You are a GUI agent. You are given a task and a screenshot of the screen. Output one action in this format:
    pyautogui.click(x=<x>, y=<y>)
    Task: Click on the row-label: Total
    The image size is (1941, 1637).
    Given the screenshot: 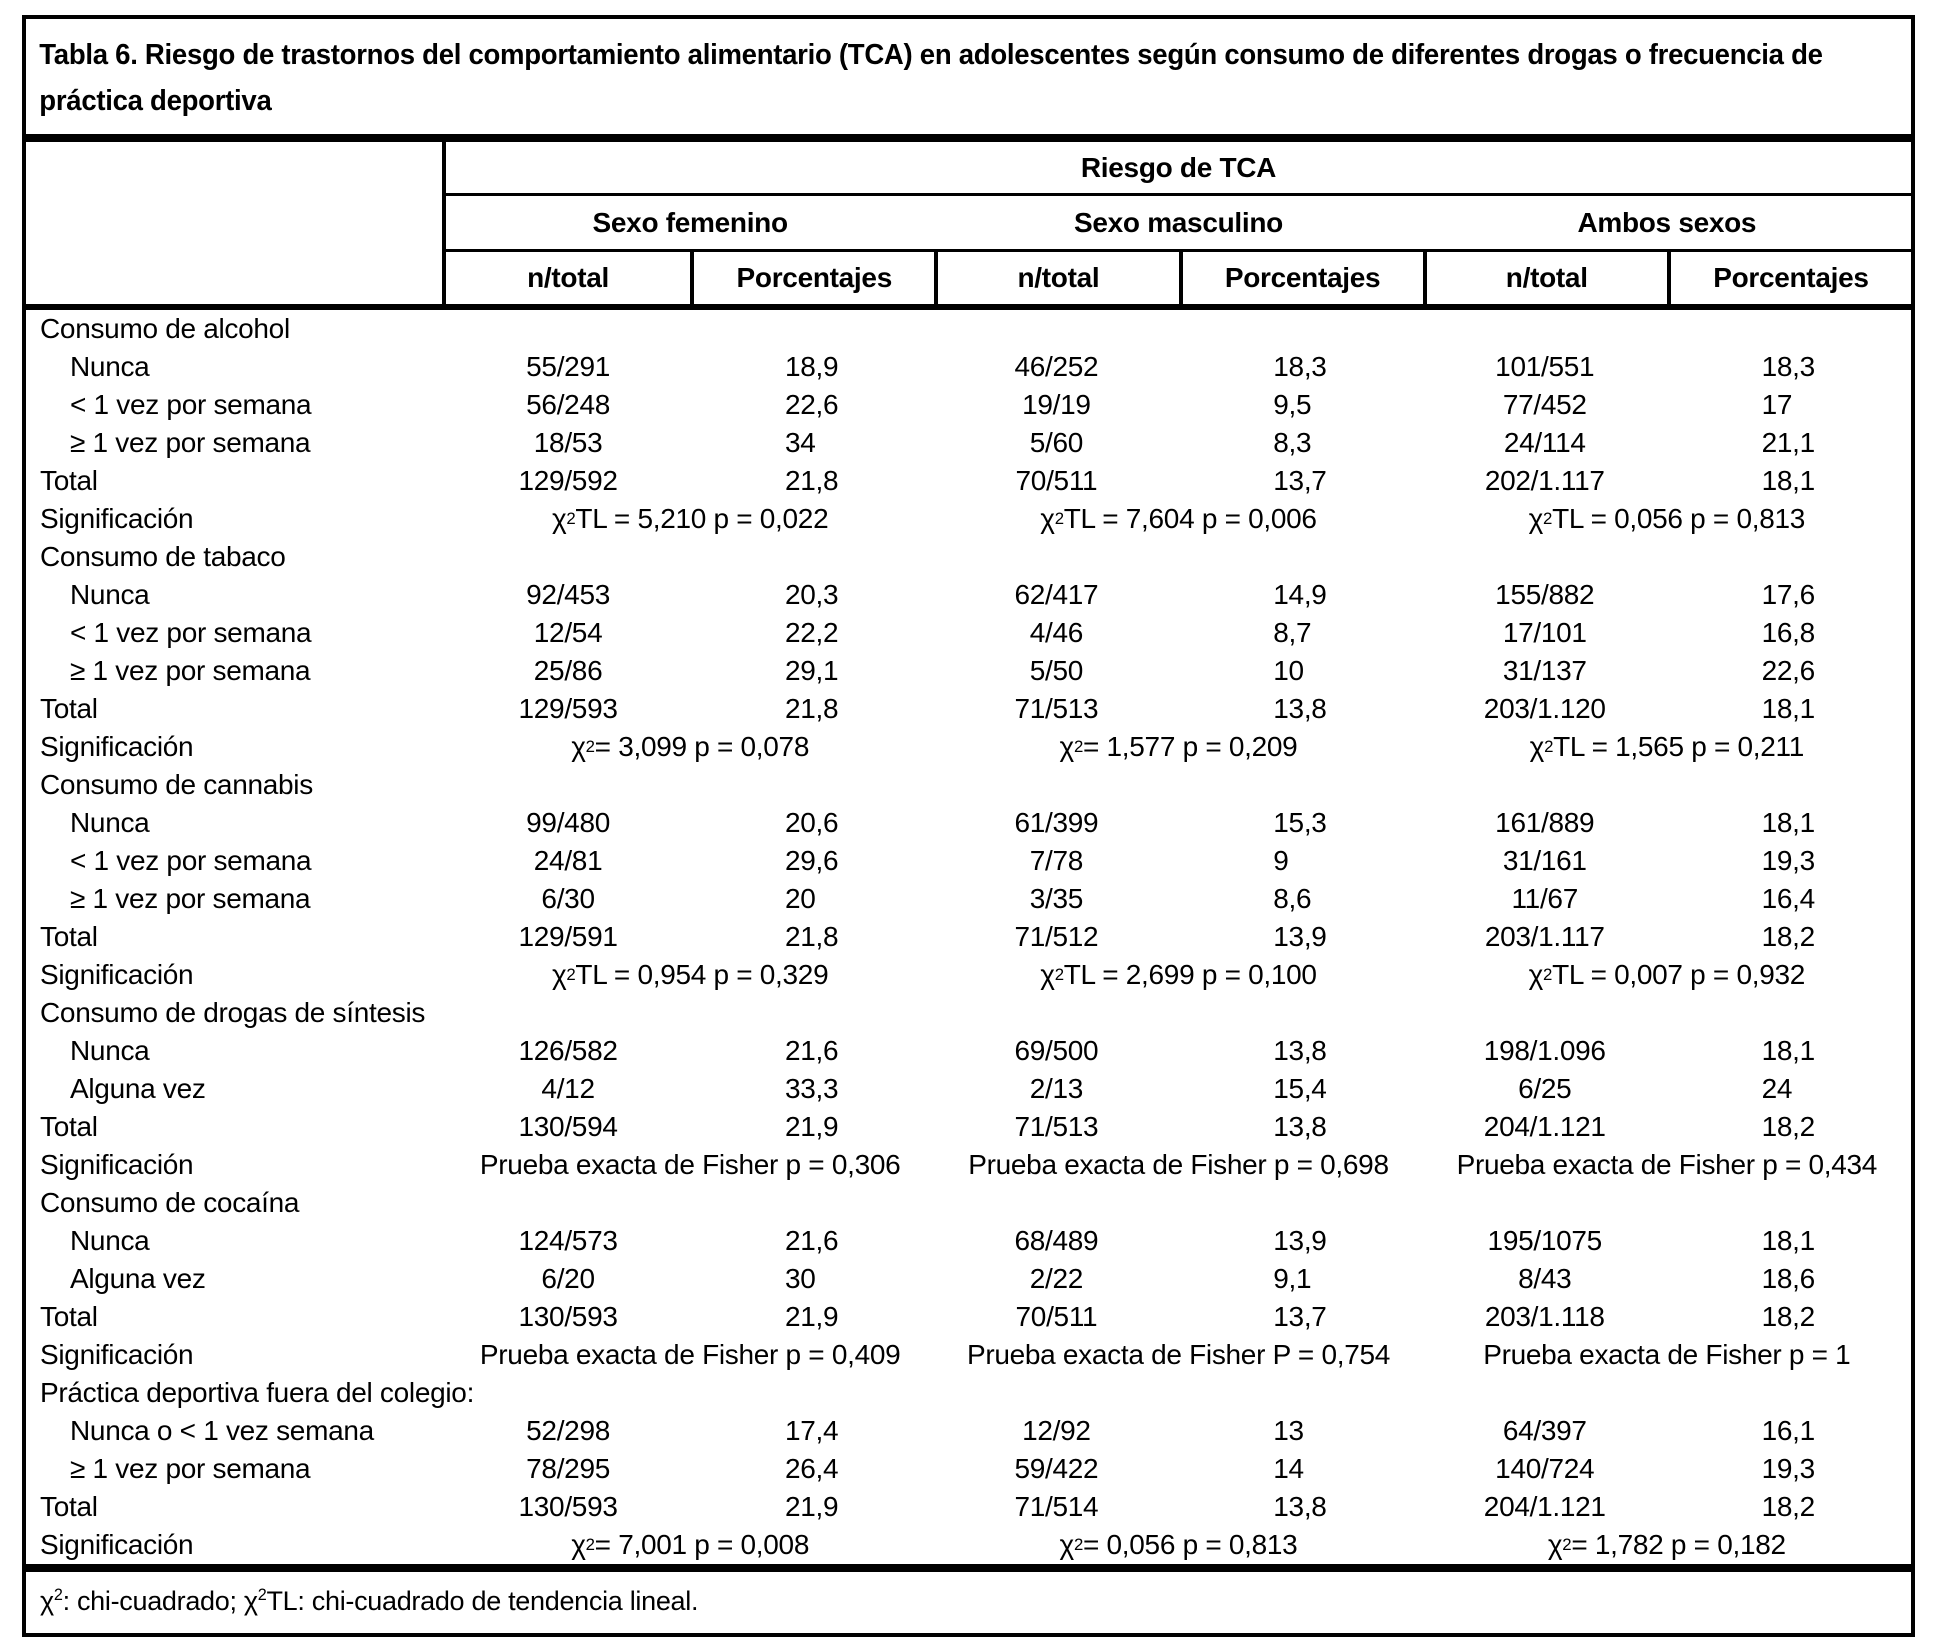 What is the action you would take?
    pyautogui.click(x=69, y=480)
    